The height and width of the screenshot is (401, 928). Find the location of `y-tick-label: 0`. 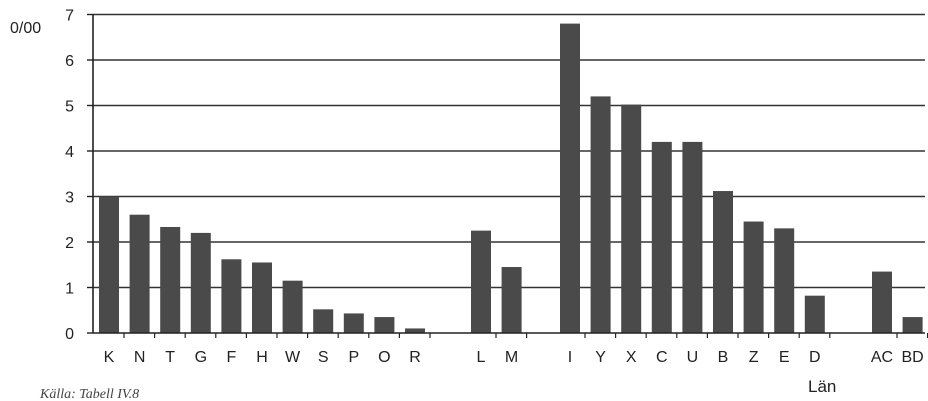

y-tick-label: 0 is located at coordinates (69, 334).